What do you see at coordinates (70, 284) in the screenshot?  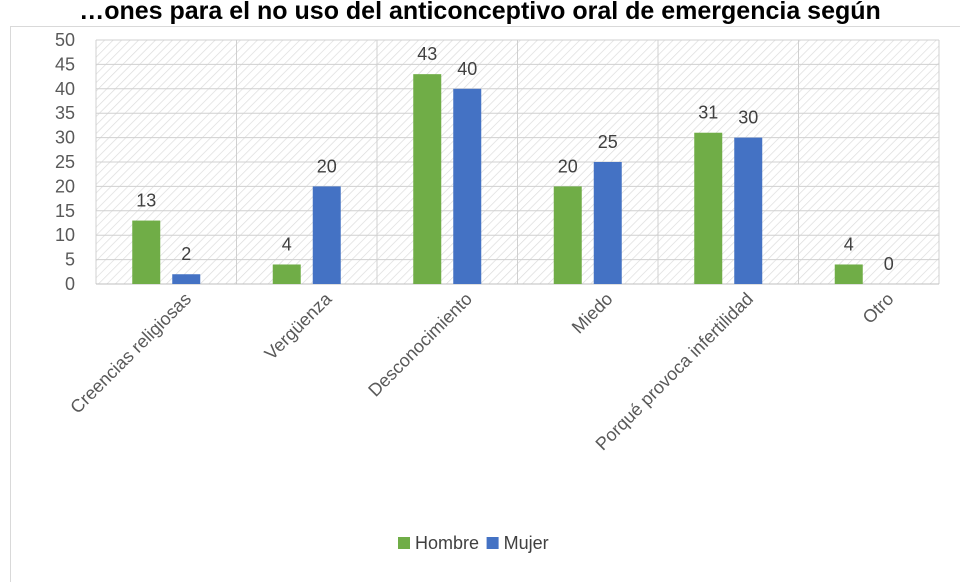 I see `y-tick-label: 0` at bounding box center [70, 284].